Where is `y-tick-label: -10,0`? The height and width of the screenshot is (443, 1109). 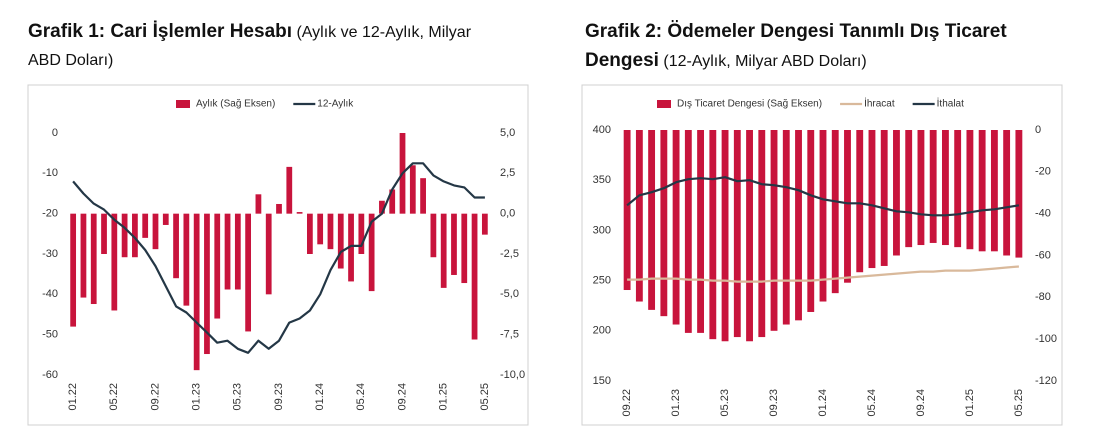 y-tick-label: -10,0 is located at coordinates (512, 375).